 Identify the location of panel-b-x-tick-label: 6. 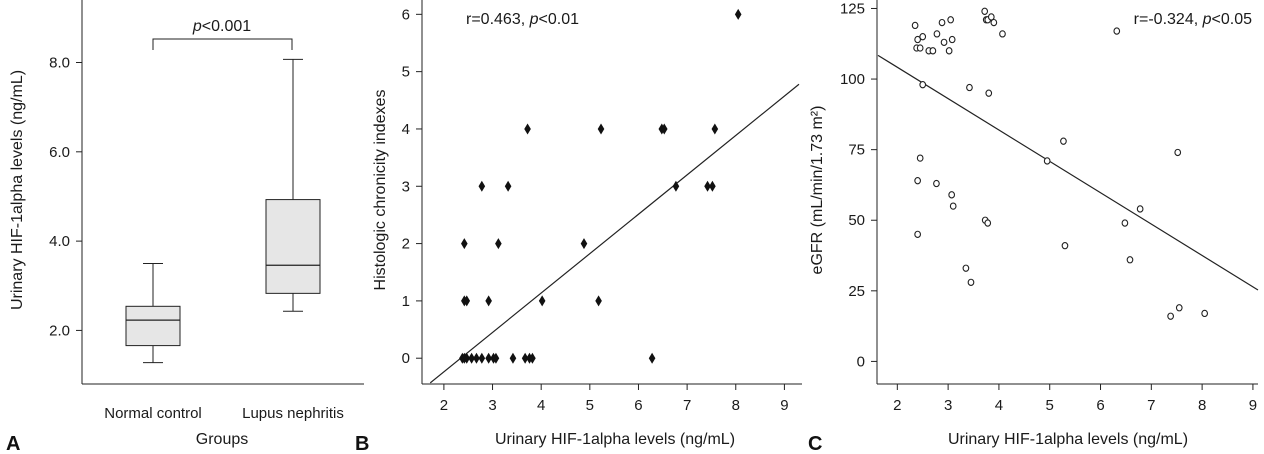
(638, 405).